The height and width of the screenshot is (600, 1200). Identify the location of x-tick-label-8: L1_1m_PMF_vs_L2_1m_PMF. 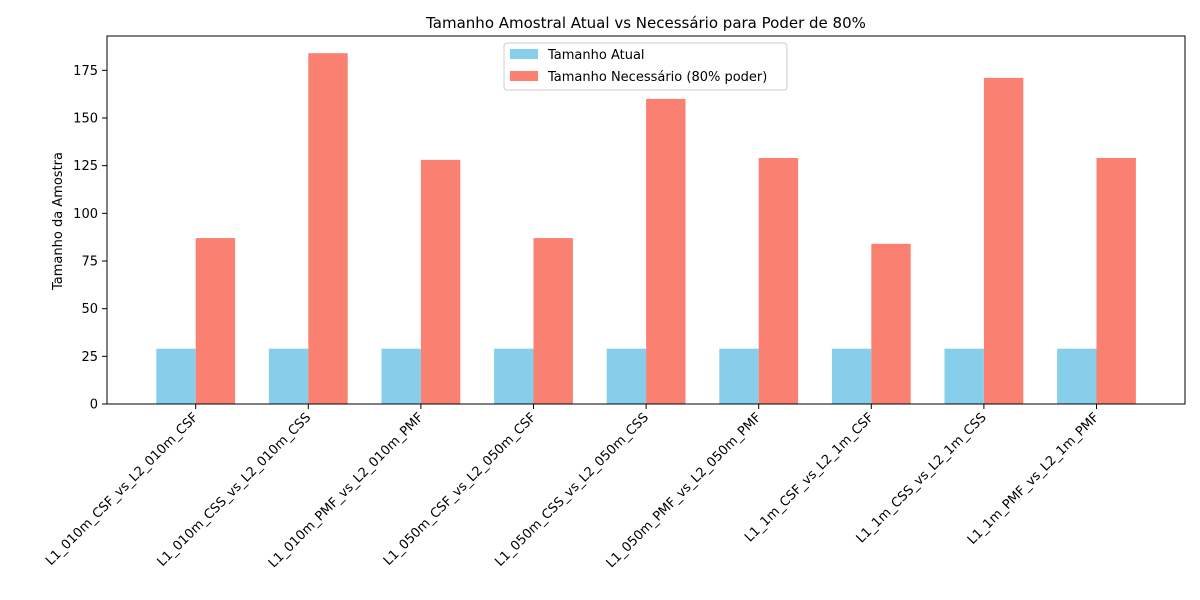
(1033, 478).